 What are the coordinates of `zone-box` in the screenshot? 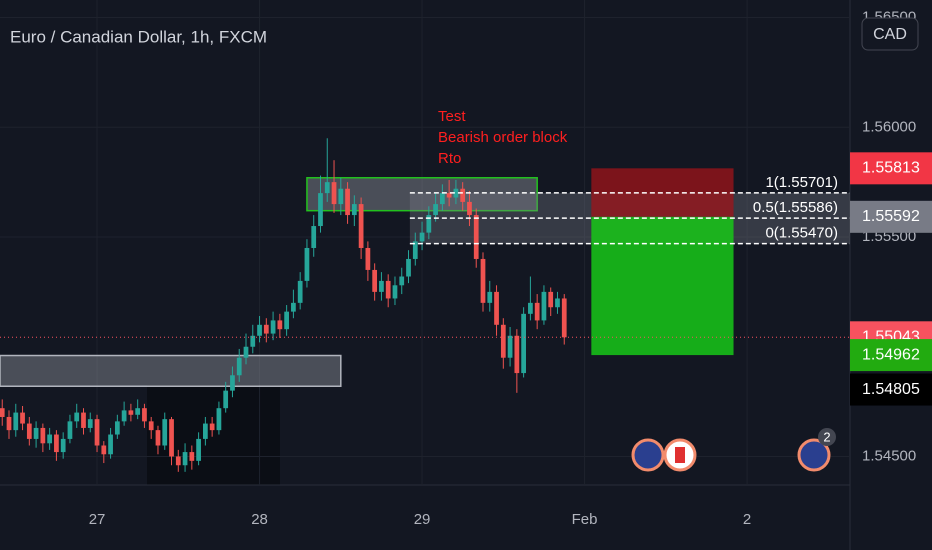 It's located at (171, 370).